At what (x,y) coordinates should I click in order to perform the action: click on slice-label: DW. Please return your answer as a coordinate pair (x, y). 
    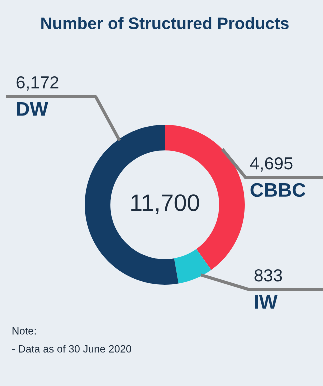
    Looking at the image, I should click on (32, 109).